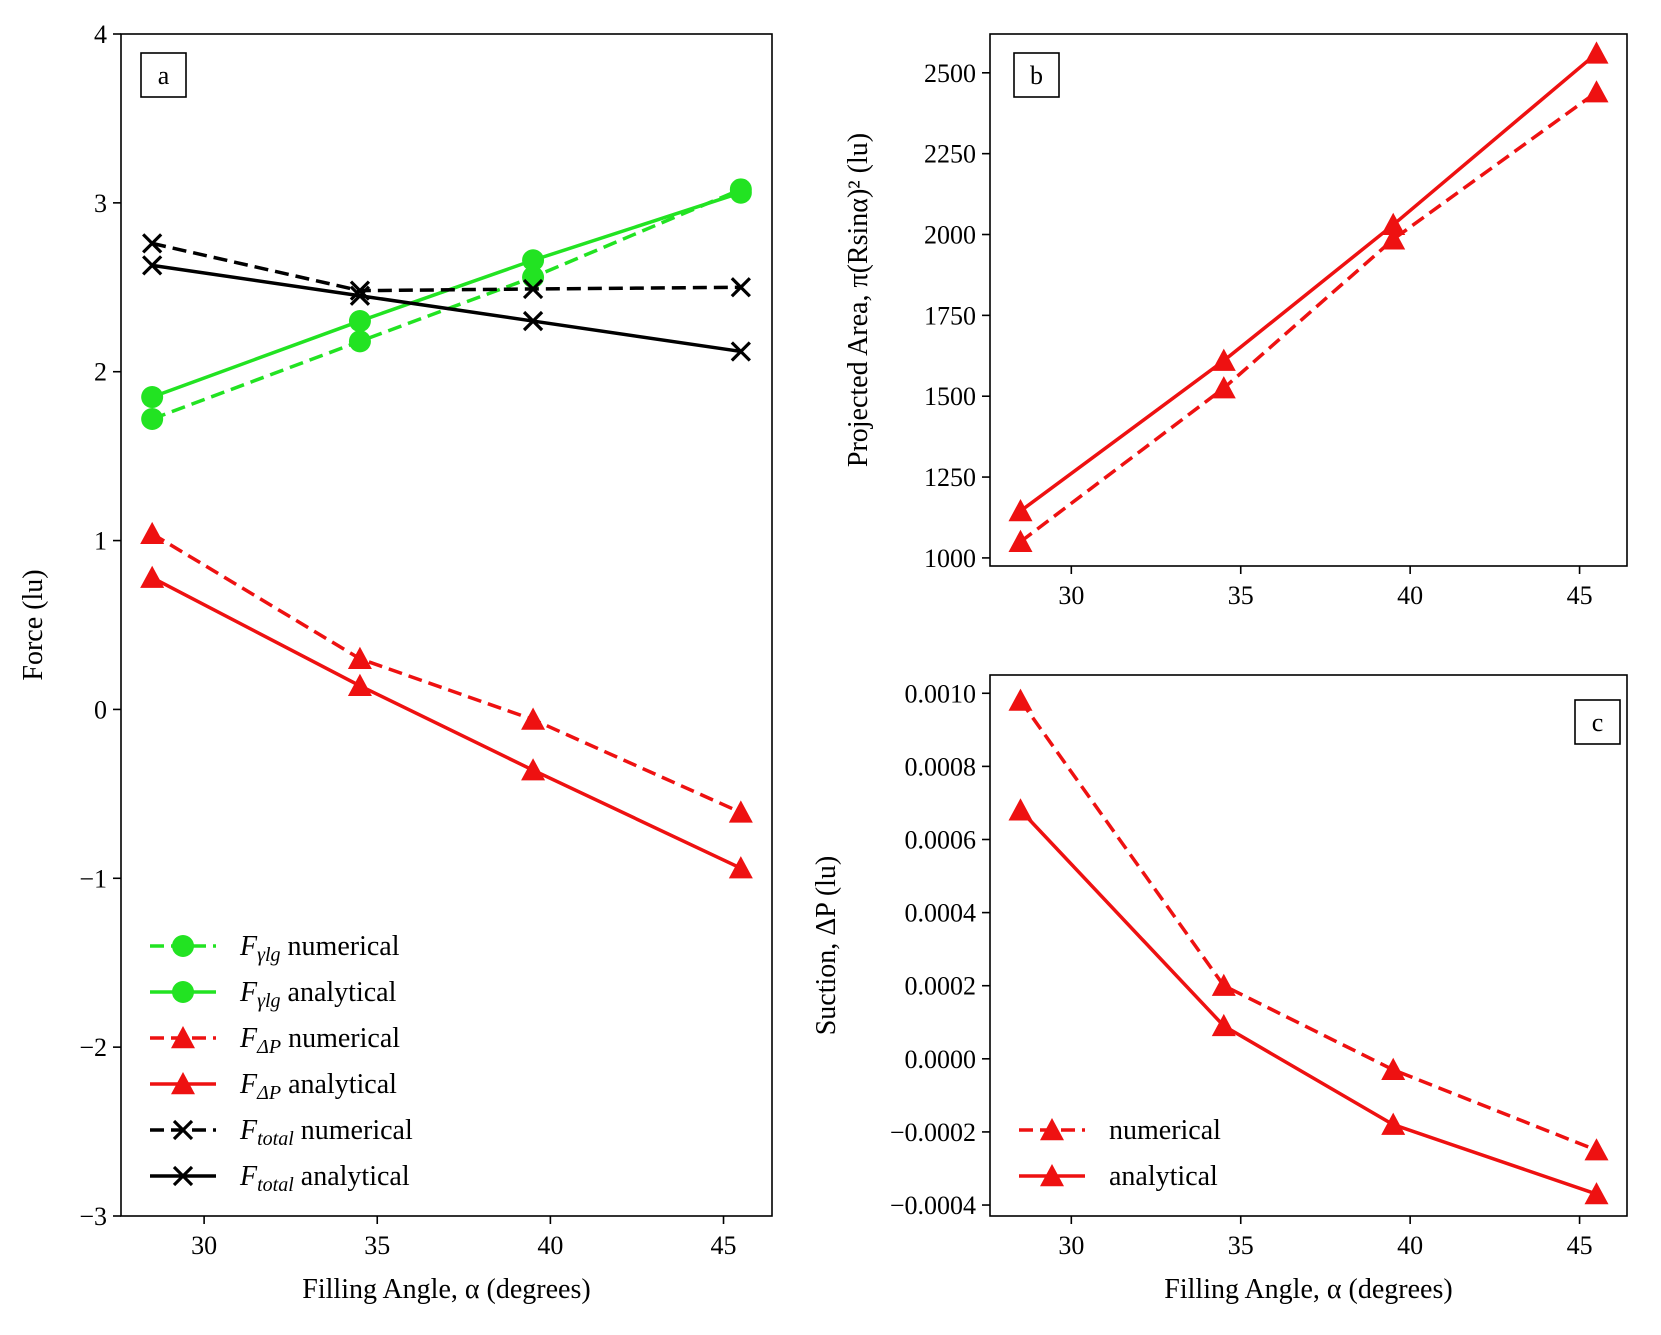 This screenshot has height=1335, width=1661. What do you see at coordinates (1308, 282) in the screenshot?
I see `panel-b-series-1-line` at bounding box center [1308, 282].